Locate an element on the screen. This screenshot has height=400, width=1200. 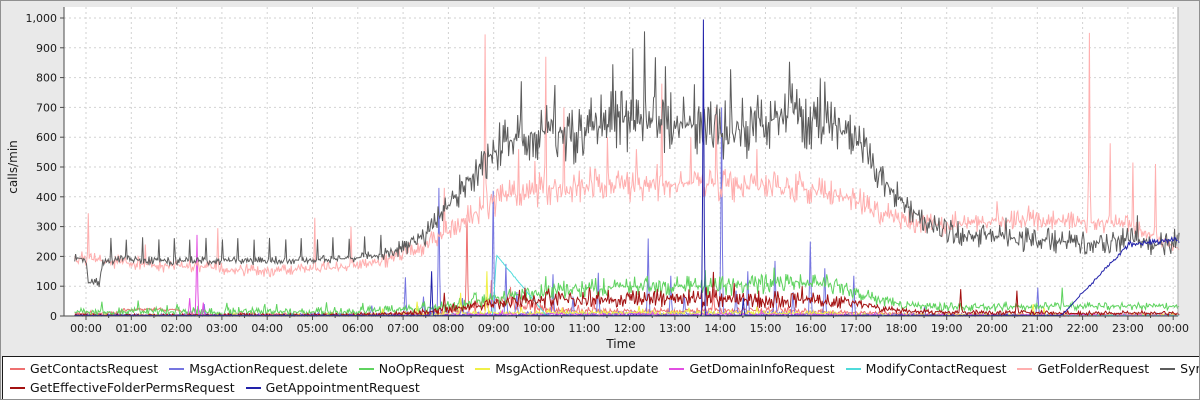
y-tick-label: 700 is located at coordinates (46, 107).